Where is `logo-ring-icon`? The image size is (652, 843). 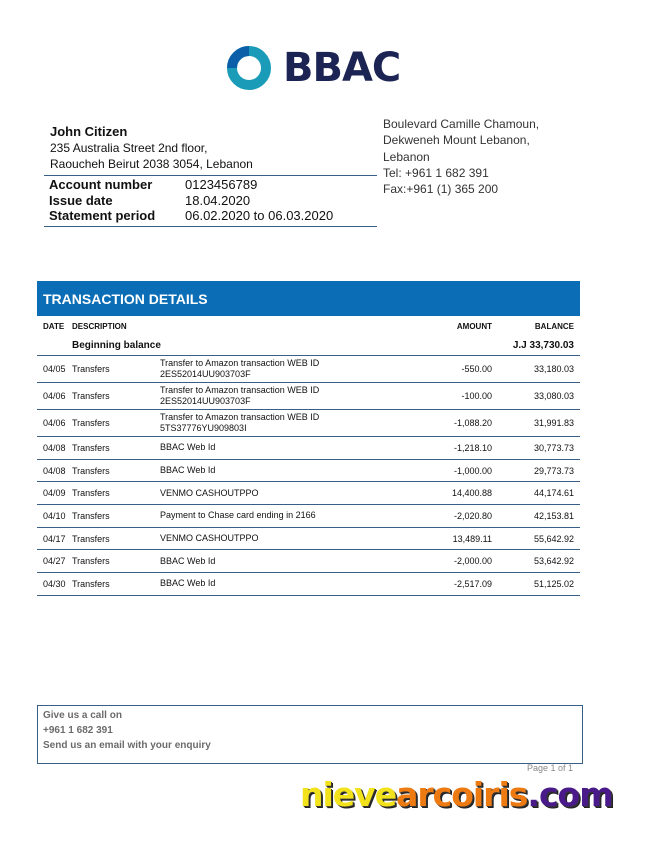 logo-ring-icon is located at coordinates (249, 68).